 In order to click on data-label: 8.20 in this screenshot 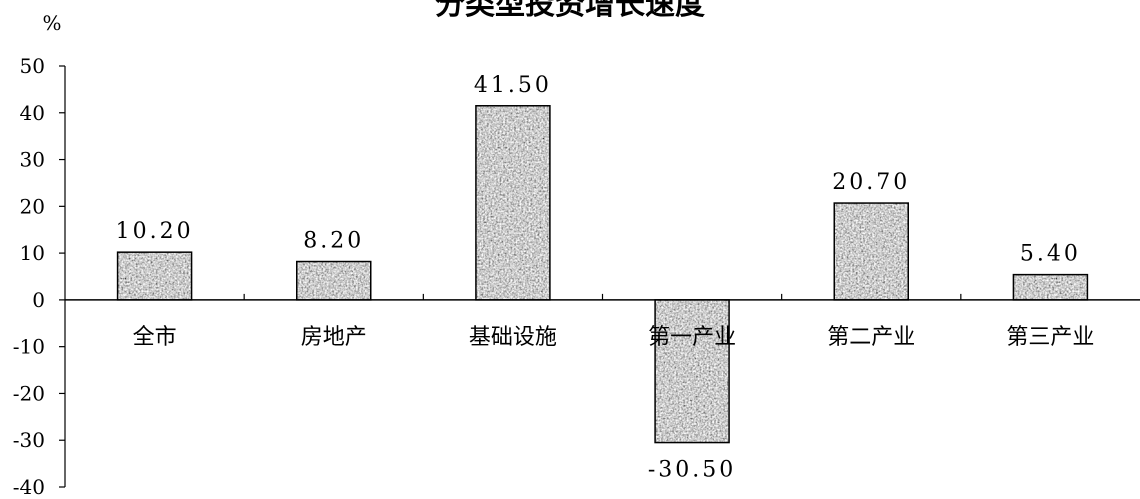, I will do `click(333, 241)`.